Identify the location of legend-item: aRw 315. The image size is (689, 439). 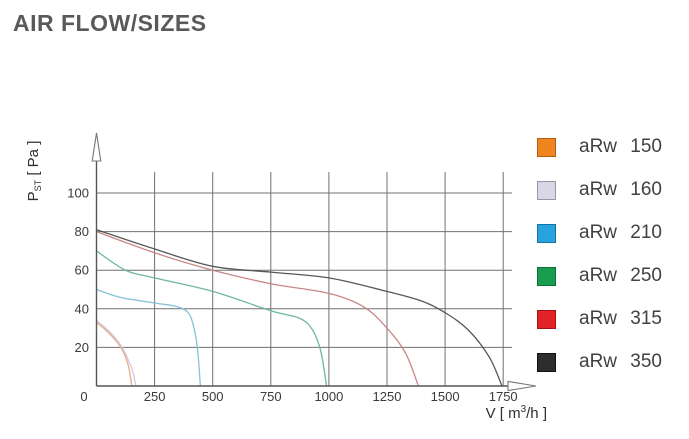
(599, 318).